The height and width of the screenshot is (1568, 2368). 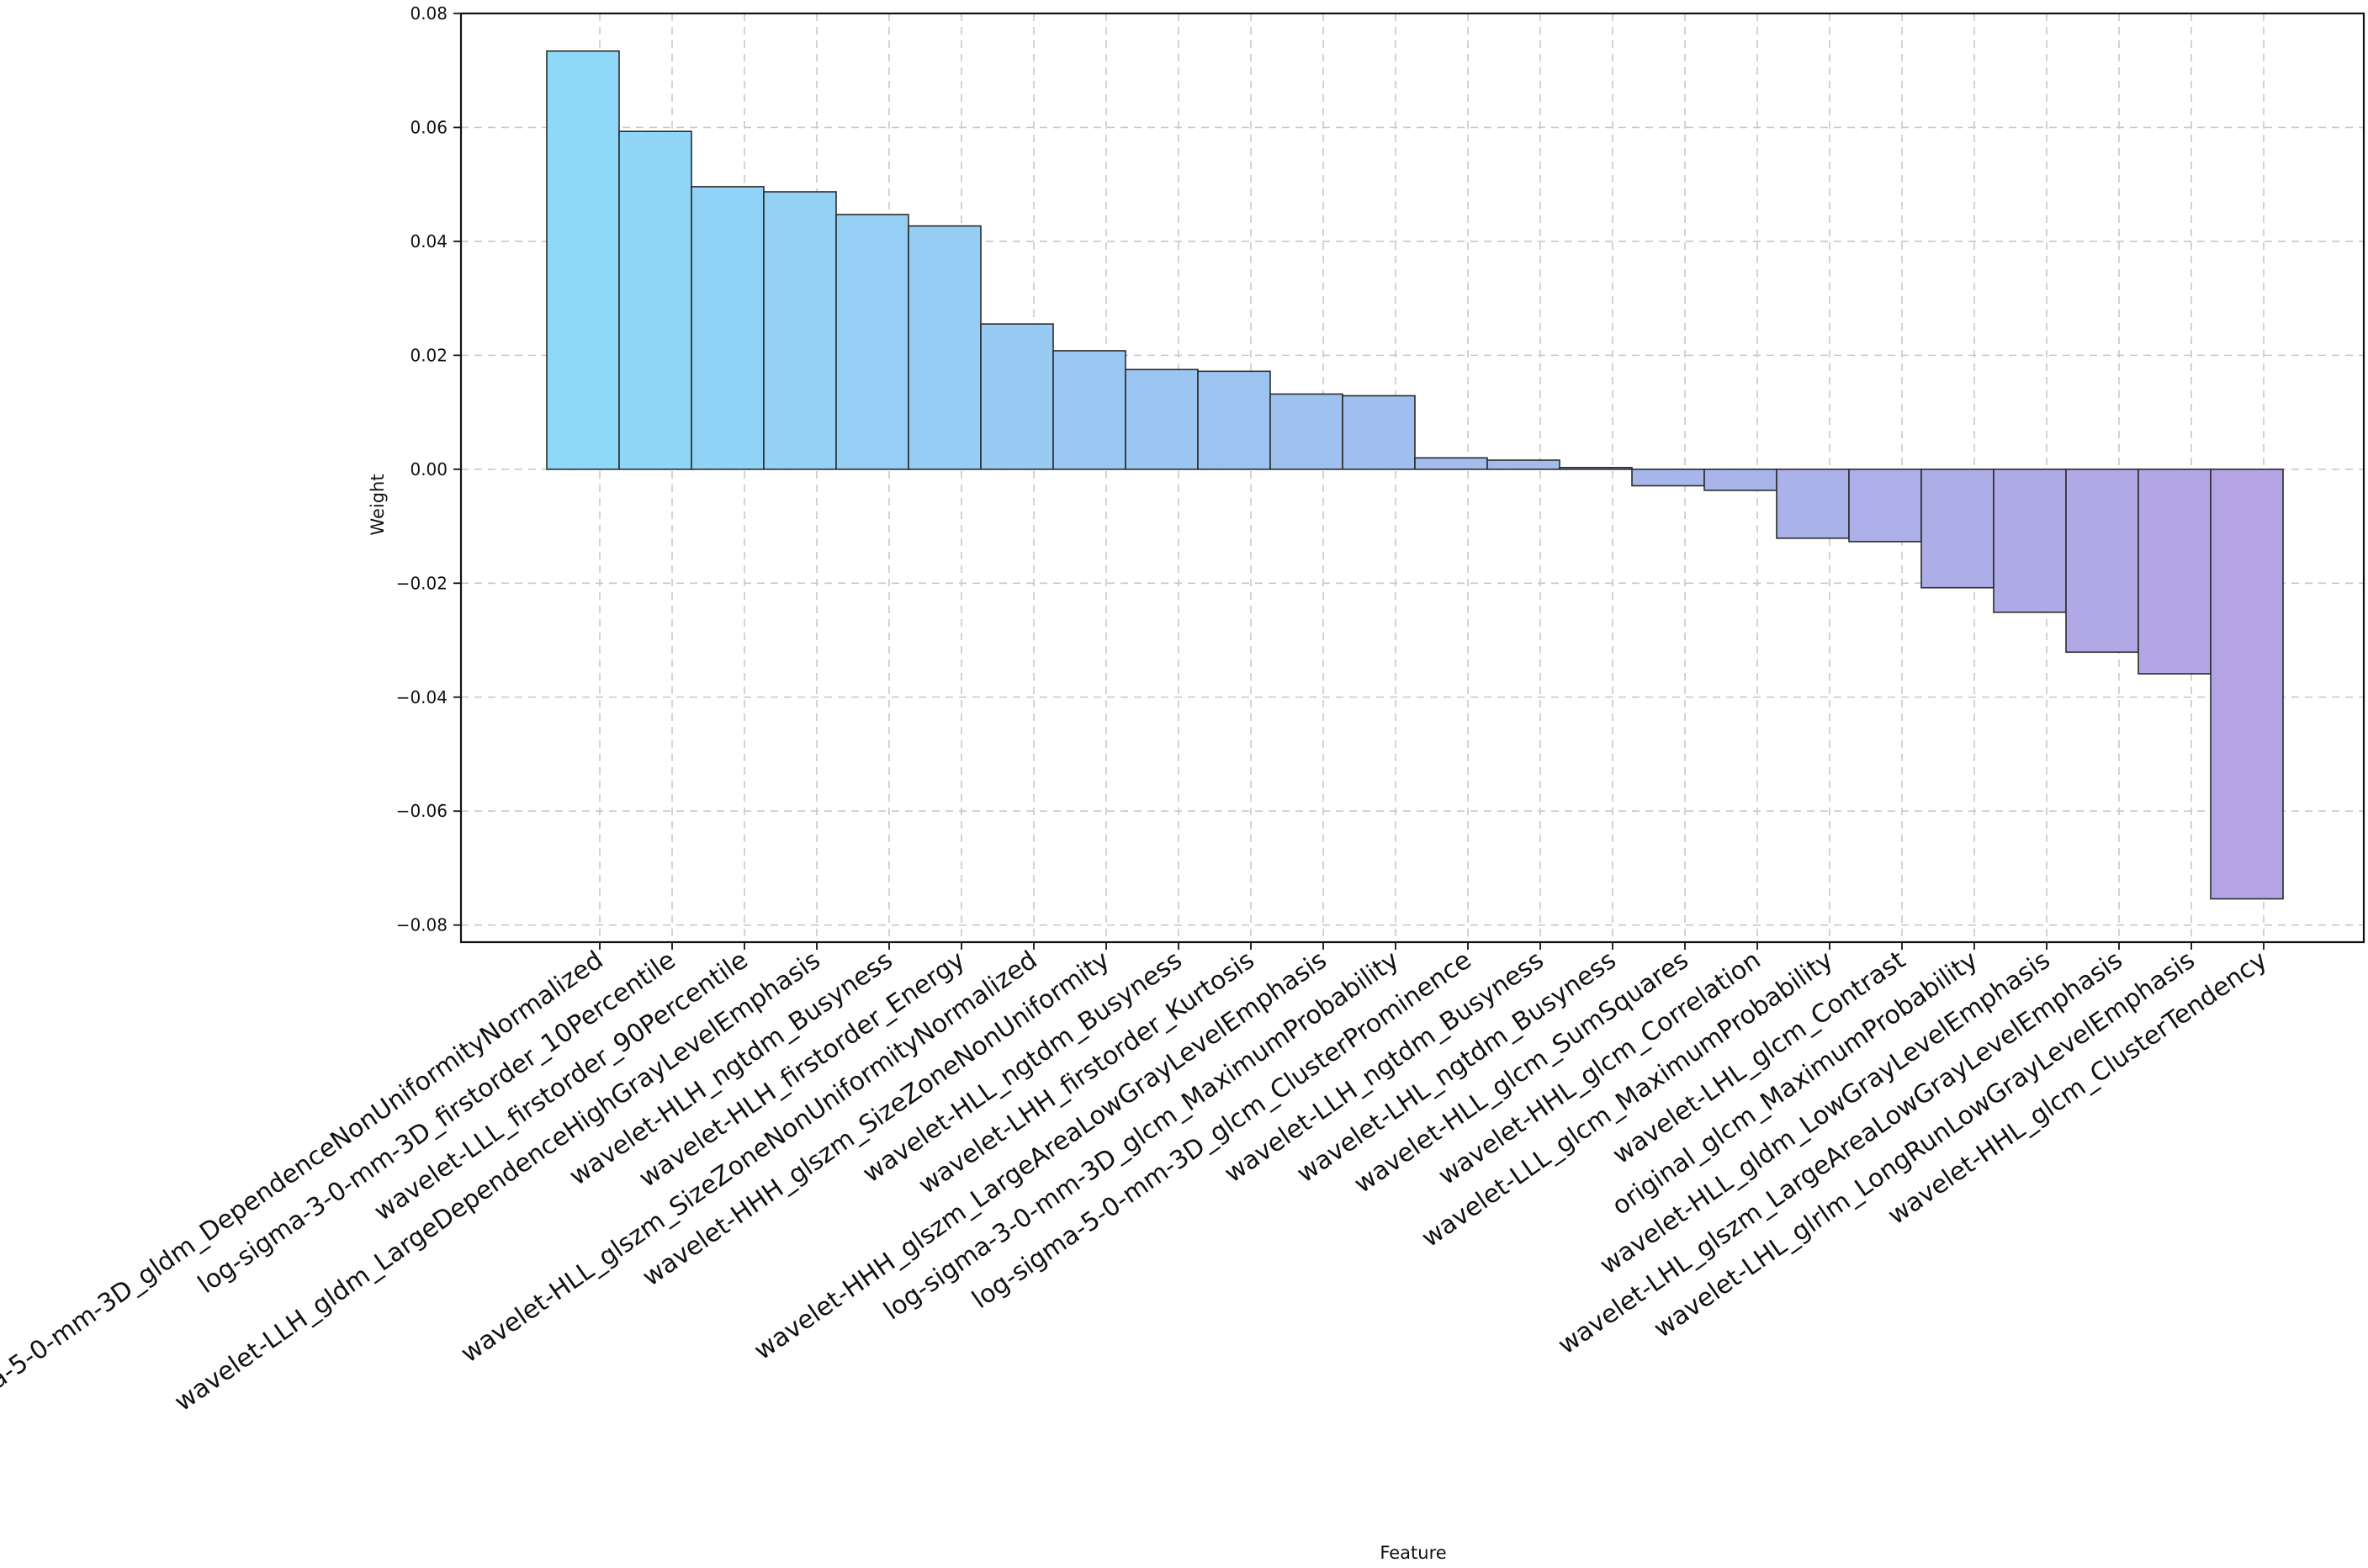 I want to click on x-axis-label: Feature, so click(x=1413, y=1553).